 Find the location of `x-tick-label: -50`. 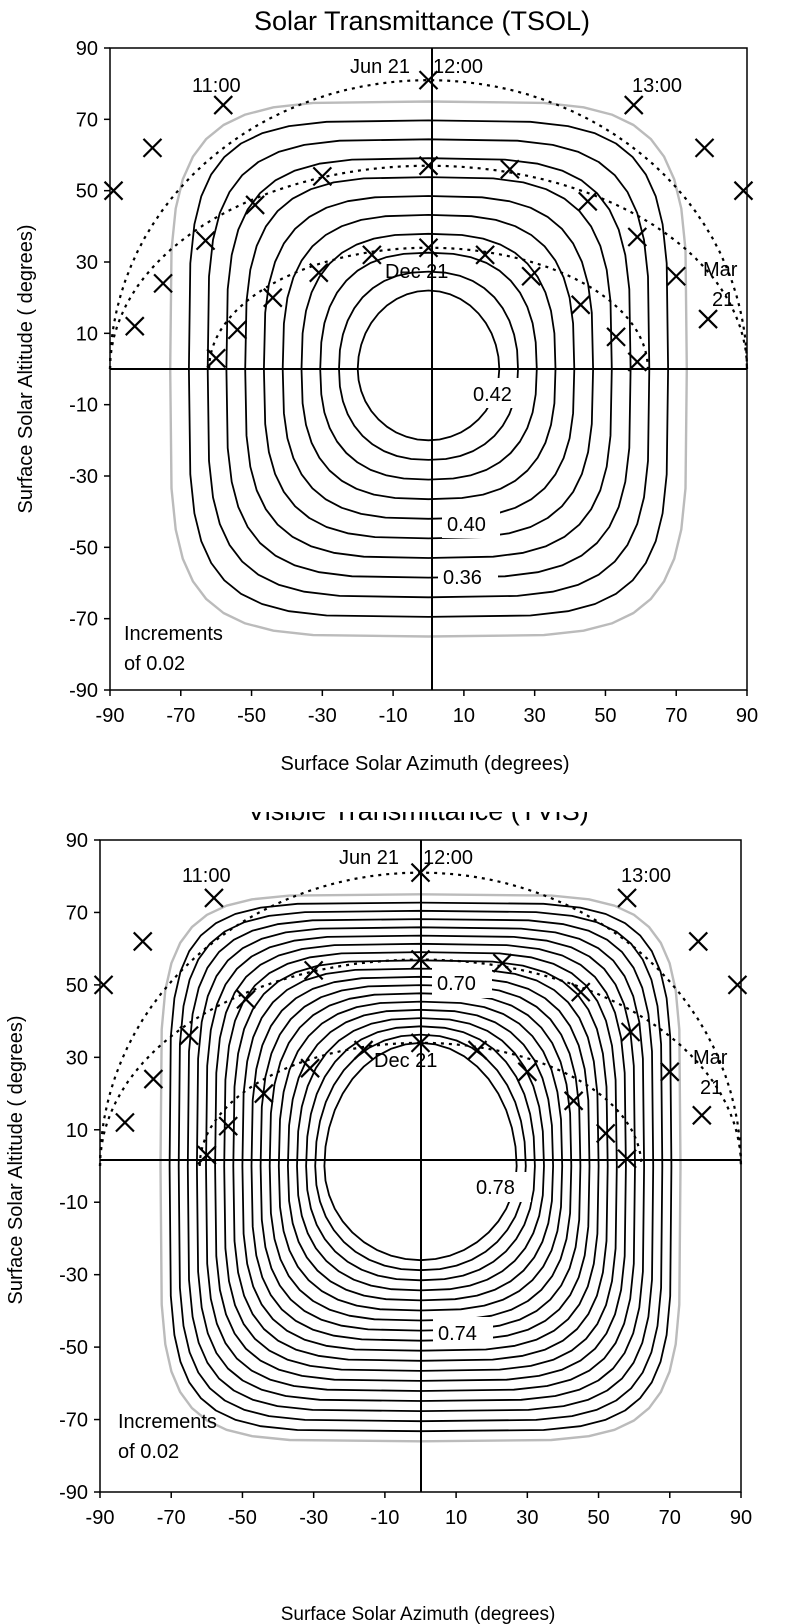

x-tick-label: -50 is located at coordinates (242, 1518).